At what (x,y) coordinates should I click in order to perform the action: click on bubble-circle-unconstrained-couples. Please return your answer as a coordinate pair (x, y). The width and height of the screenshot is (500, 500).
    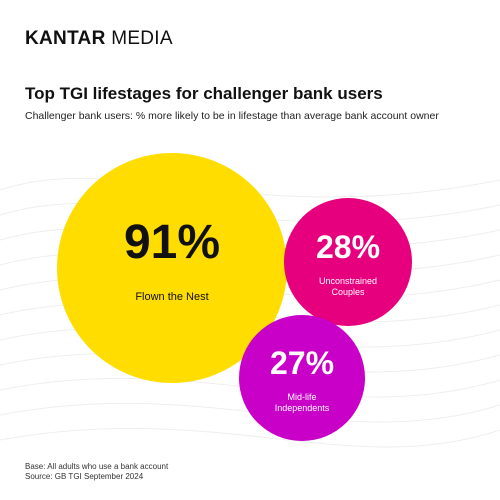
    Looking at the image, I should click on (348, 262).